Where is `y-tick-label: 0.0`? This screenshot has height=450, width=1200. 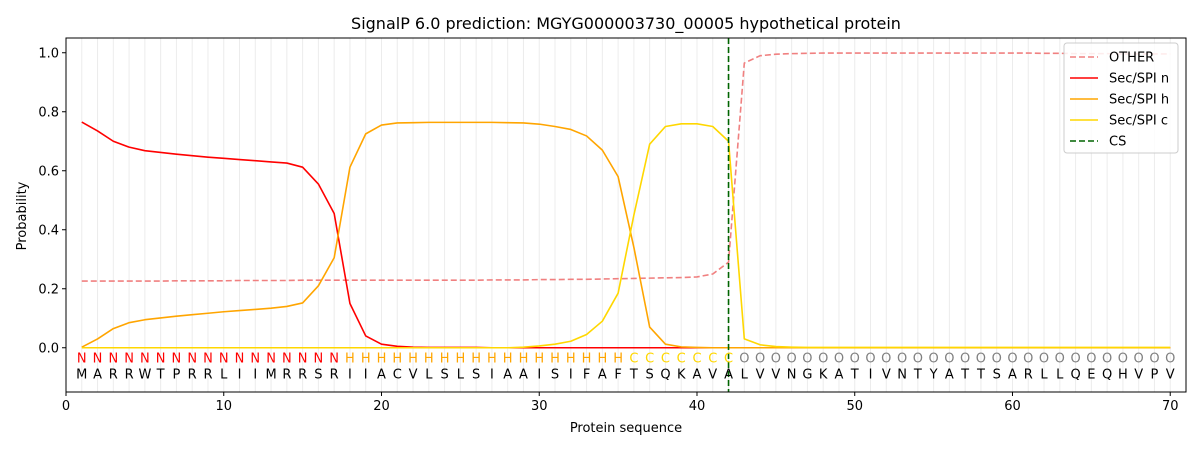
y-tick-label: 0.0 is located at coordinates (48, 348).